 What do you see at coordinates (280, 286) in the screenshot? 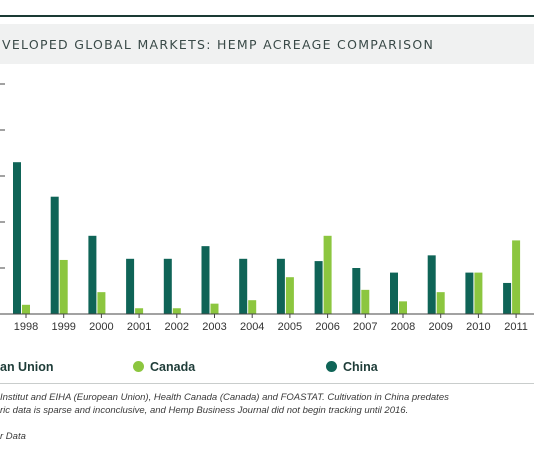
I see `bar-china-2005` at bounding box center [280, 286].